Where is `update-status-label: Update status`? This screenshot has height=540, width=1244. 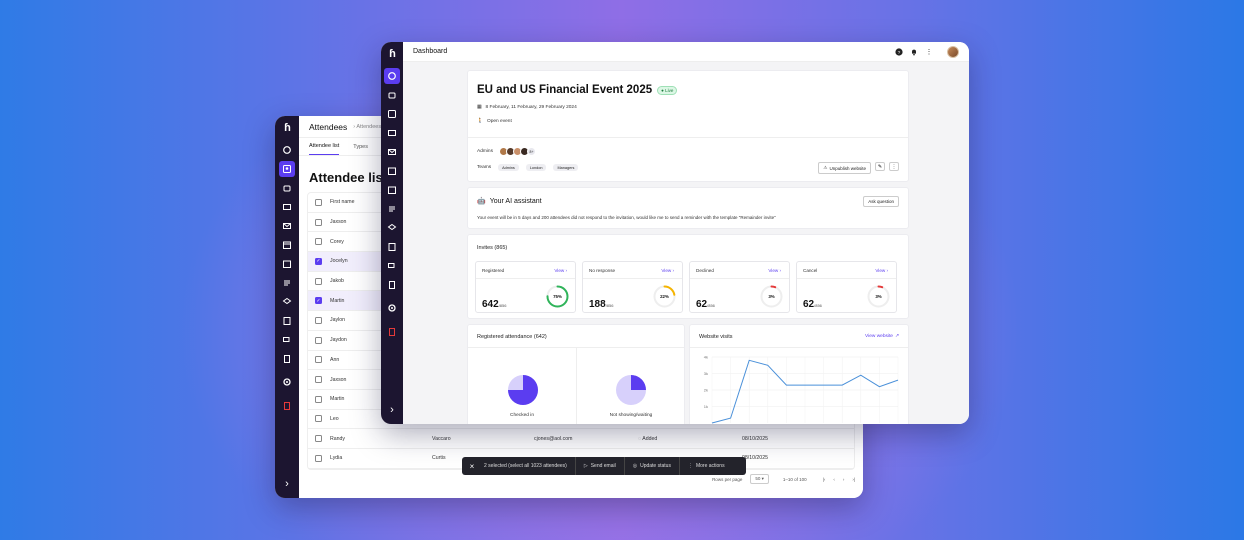
update-status-label: Update status is located at coordinates (655, 466).